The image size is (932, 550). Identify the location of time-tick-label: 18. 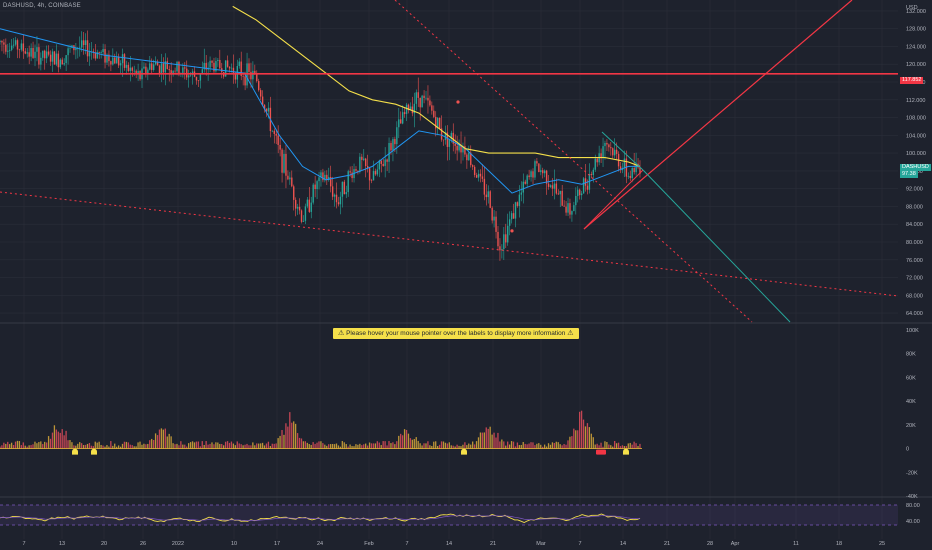
(839, 544).